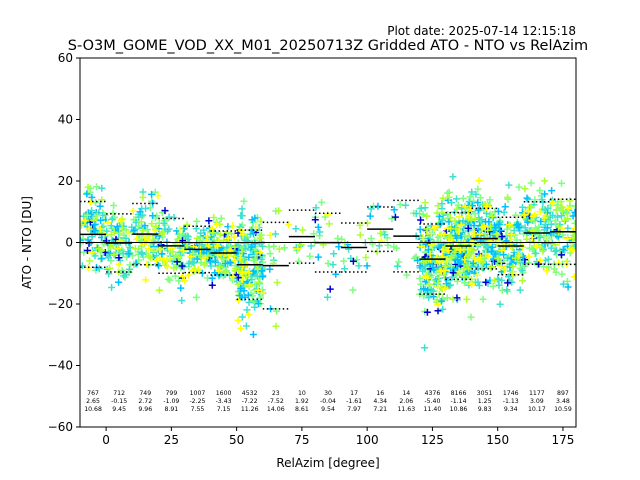  Describe the element at coordinates (406, 409) in the screenshot. I see `bin-std-label-12: 11.63` at that location.